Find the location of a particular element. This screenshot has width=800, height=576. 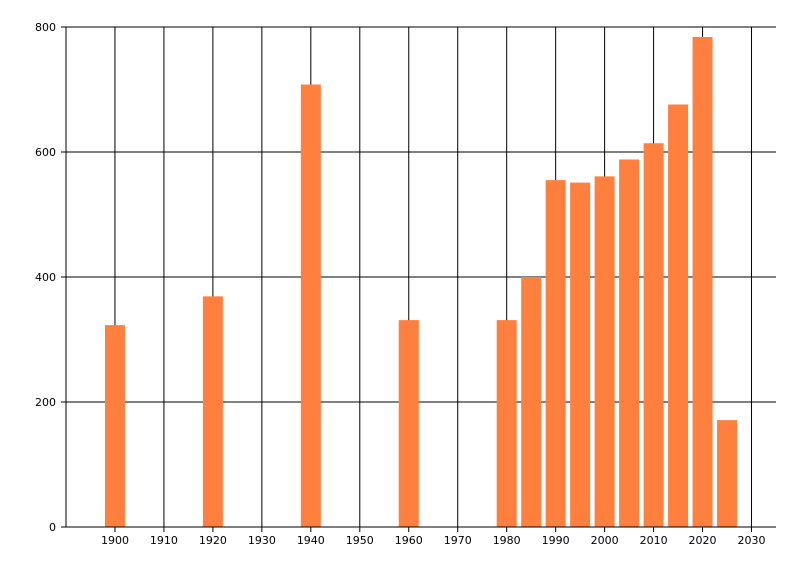

x-tick-label: 1940 is located at coordinates (311, 540).